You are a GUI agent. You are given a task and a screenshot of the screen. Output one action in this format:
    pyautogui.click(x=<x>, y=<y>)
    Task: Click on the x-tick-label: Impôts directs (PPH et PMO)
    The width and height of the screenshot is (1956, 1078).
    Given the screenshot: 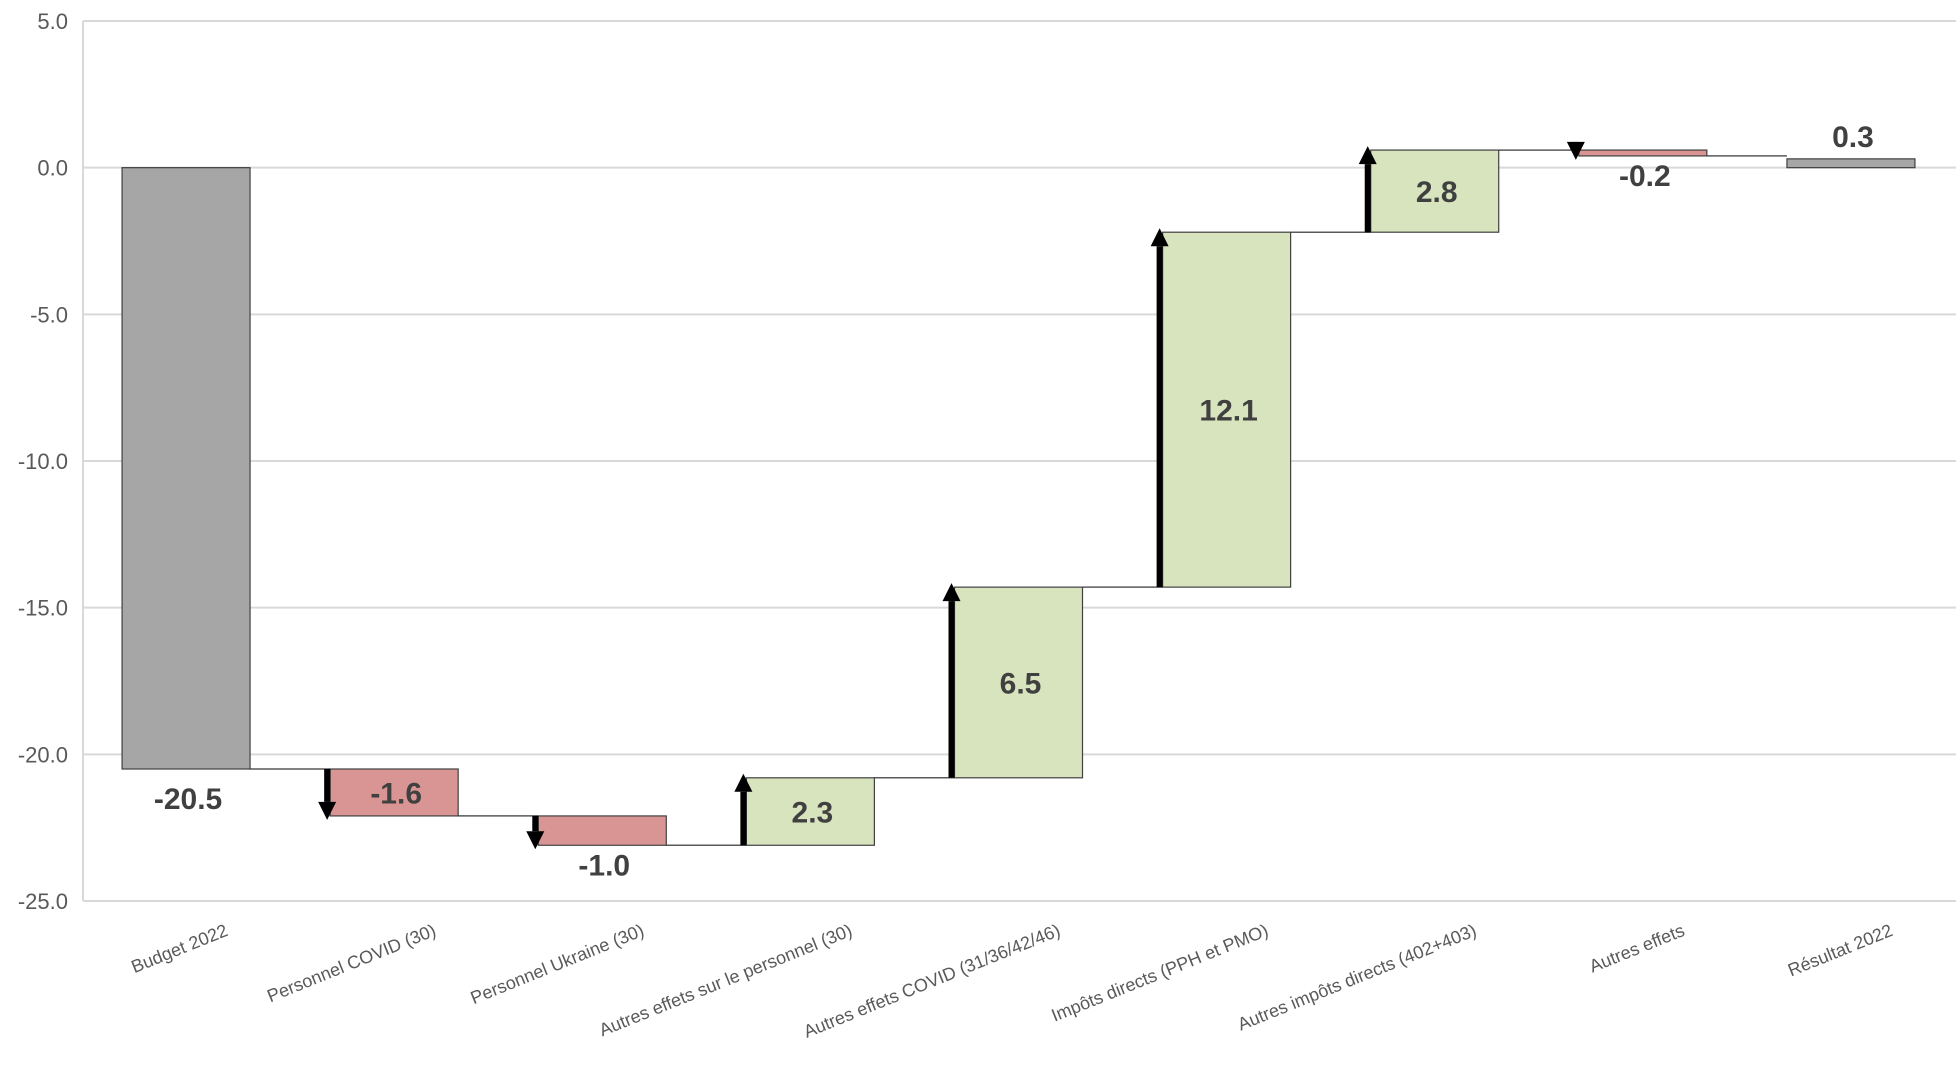 What is the action you would take?
    pyautogui.click(x=1159, y=972)
    